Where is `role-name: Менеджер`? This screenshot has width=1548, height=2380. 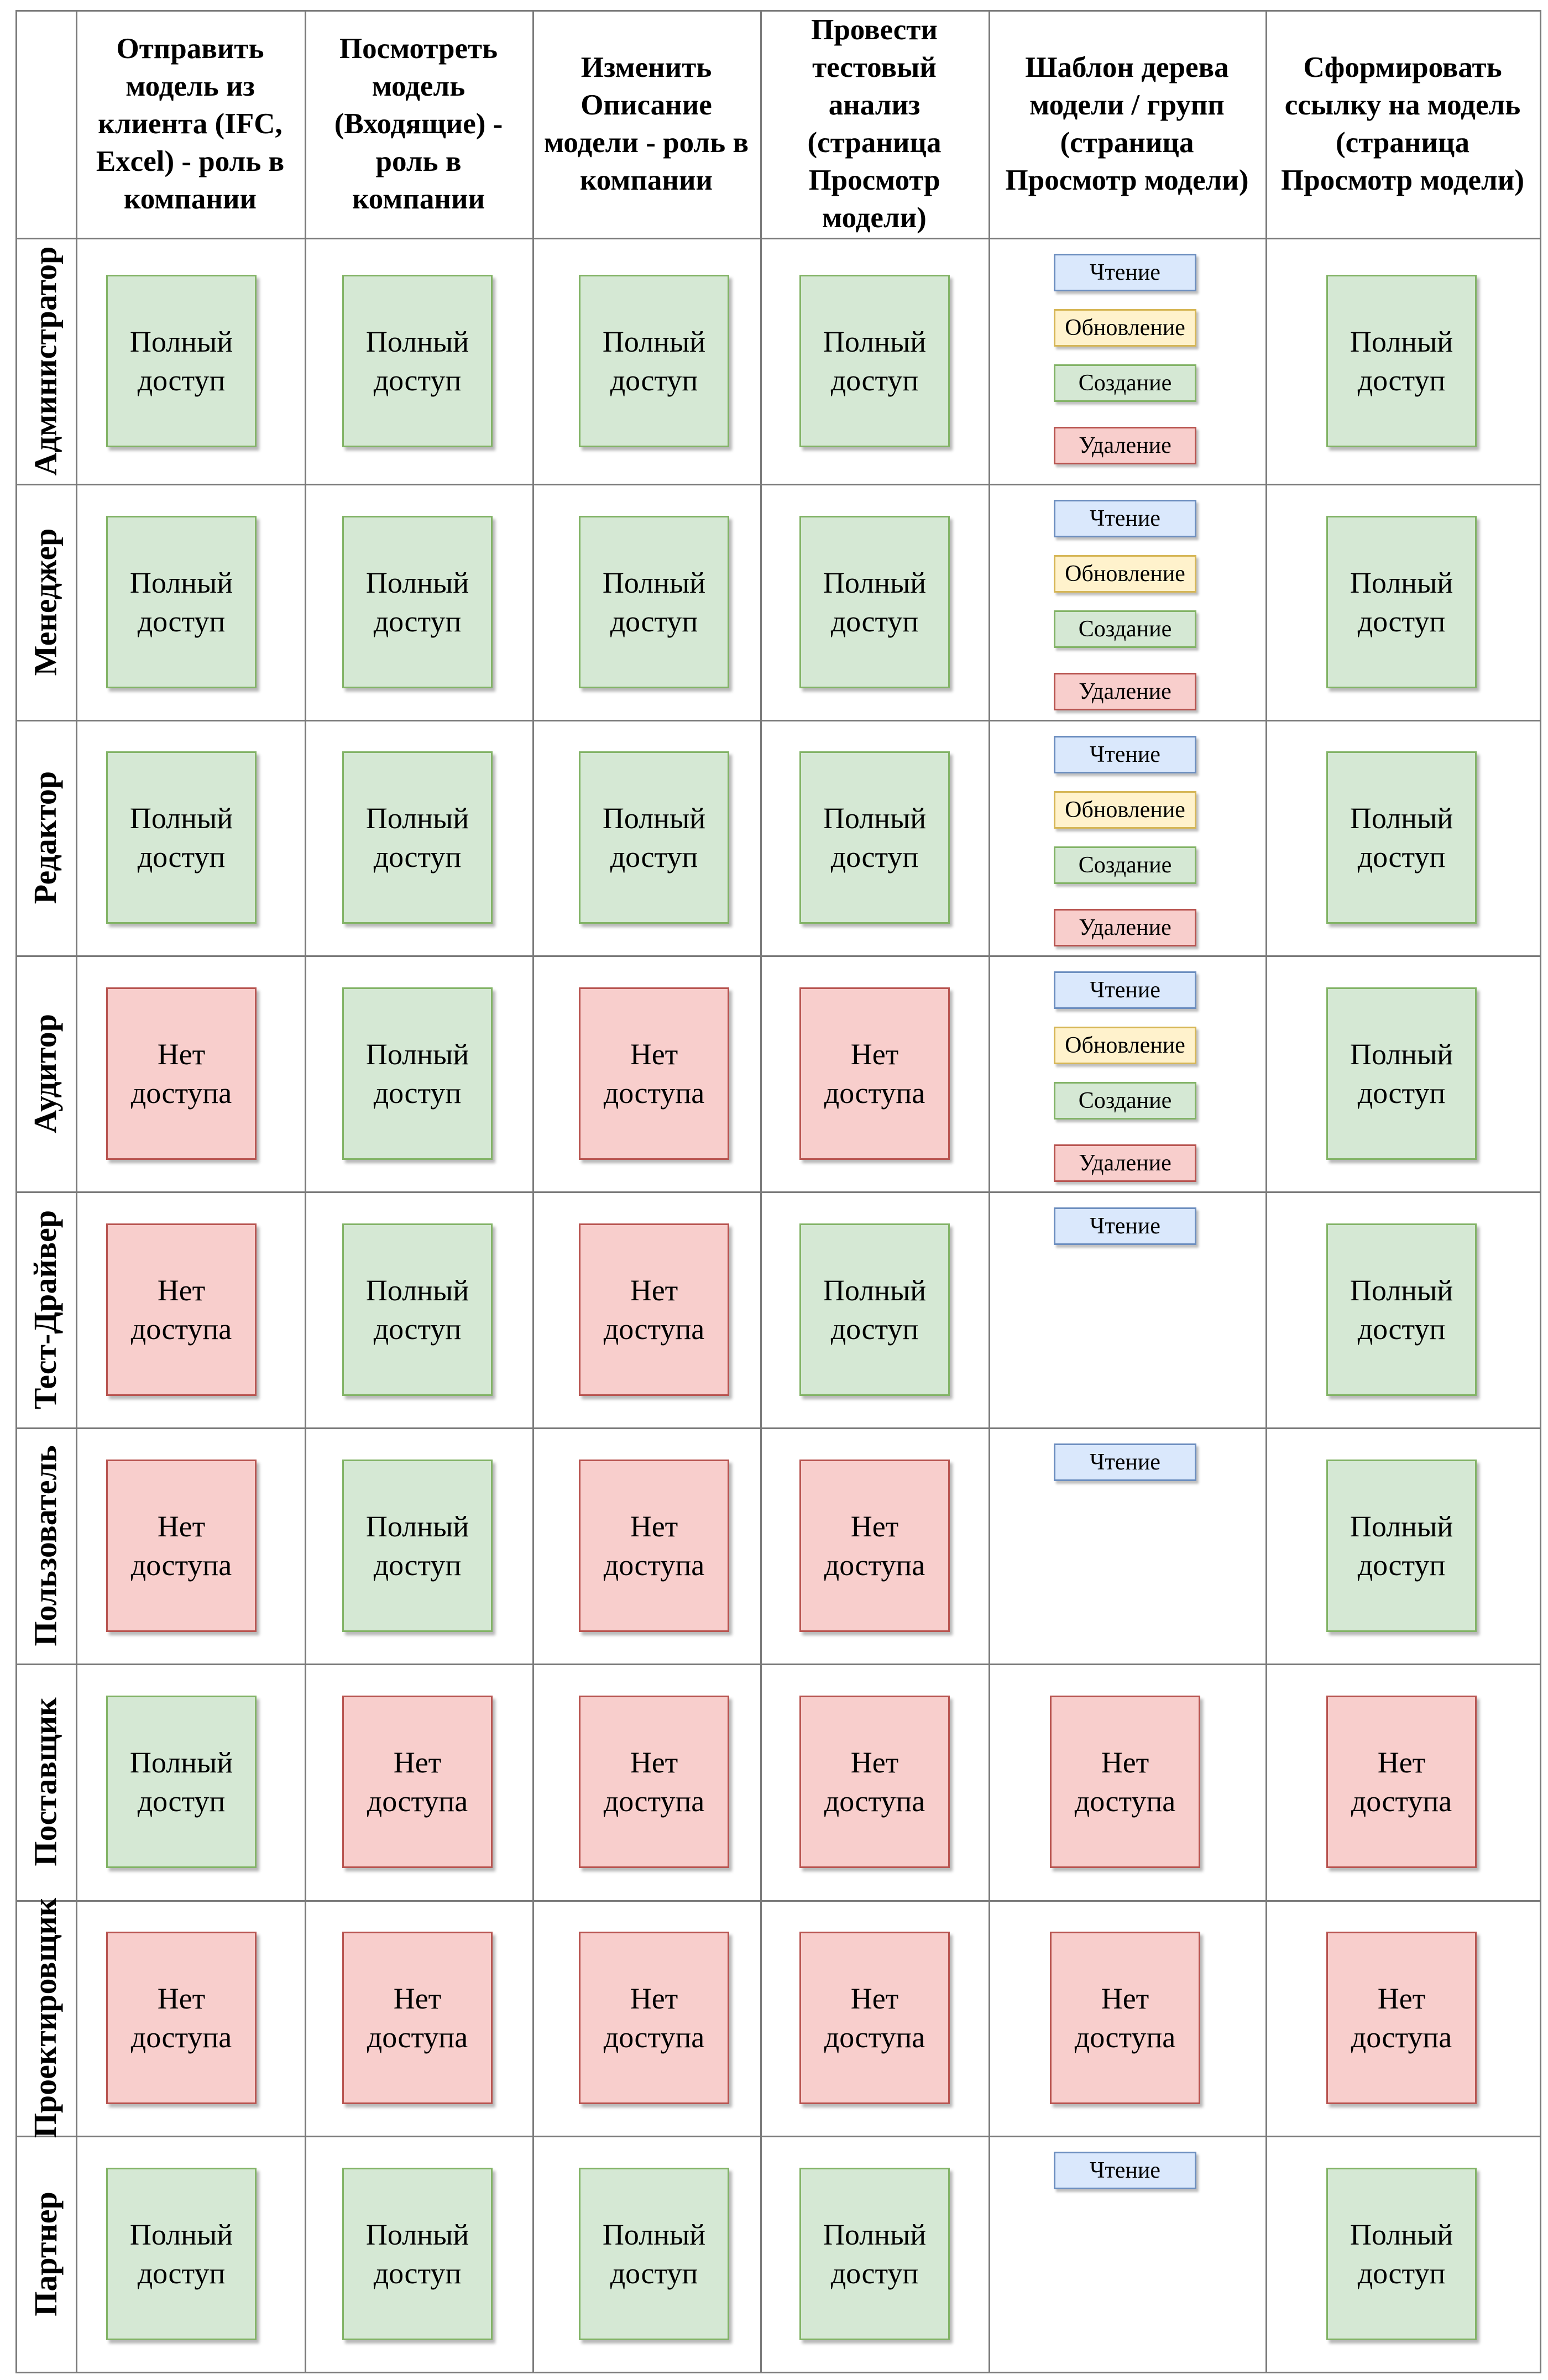 role-name: Менеджер is located at coordinates (45, 602).